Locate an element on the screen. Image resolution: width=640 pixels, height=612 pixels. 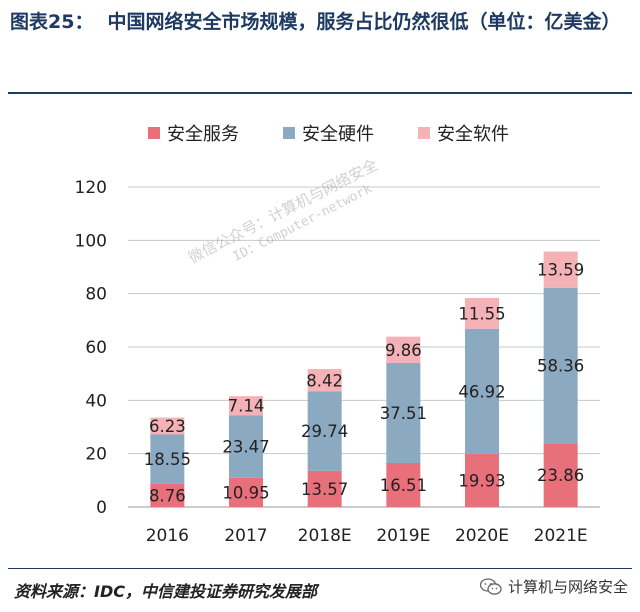
x-tick-label: 2018E is located at coordinates (325, 536).